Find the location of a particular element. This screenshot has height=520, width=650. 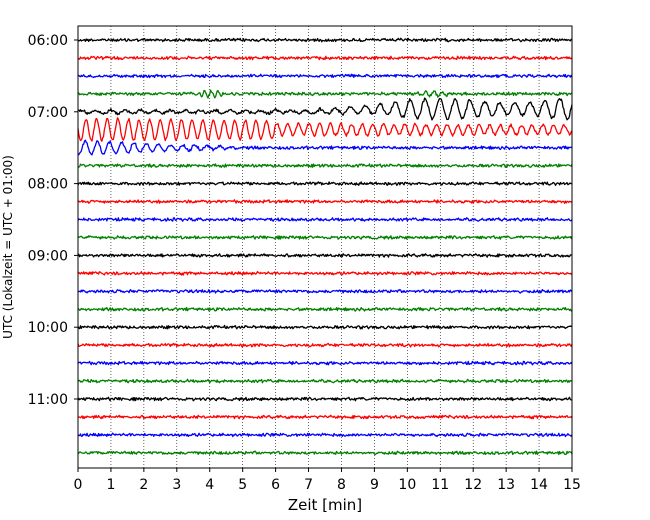

x-tick-label: 8 is located at coordinates (341, 485).